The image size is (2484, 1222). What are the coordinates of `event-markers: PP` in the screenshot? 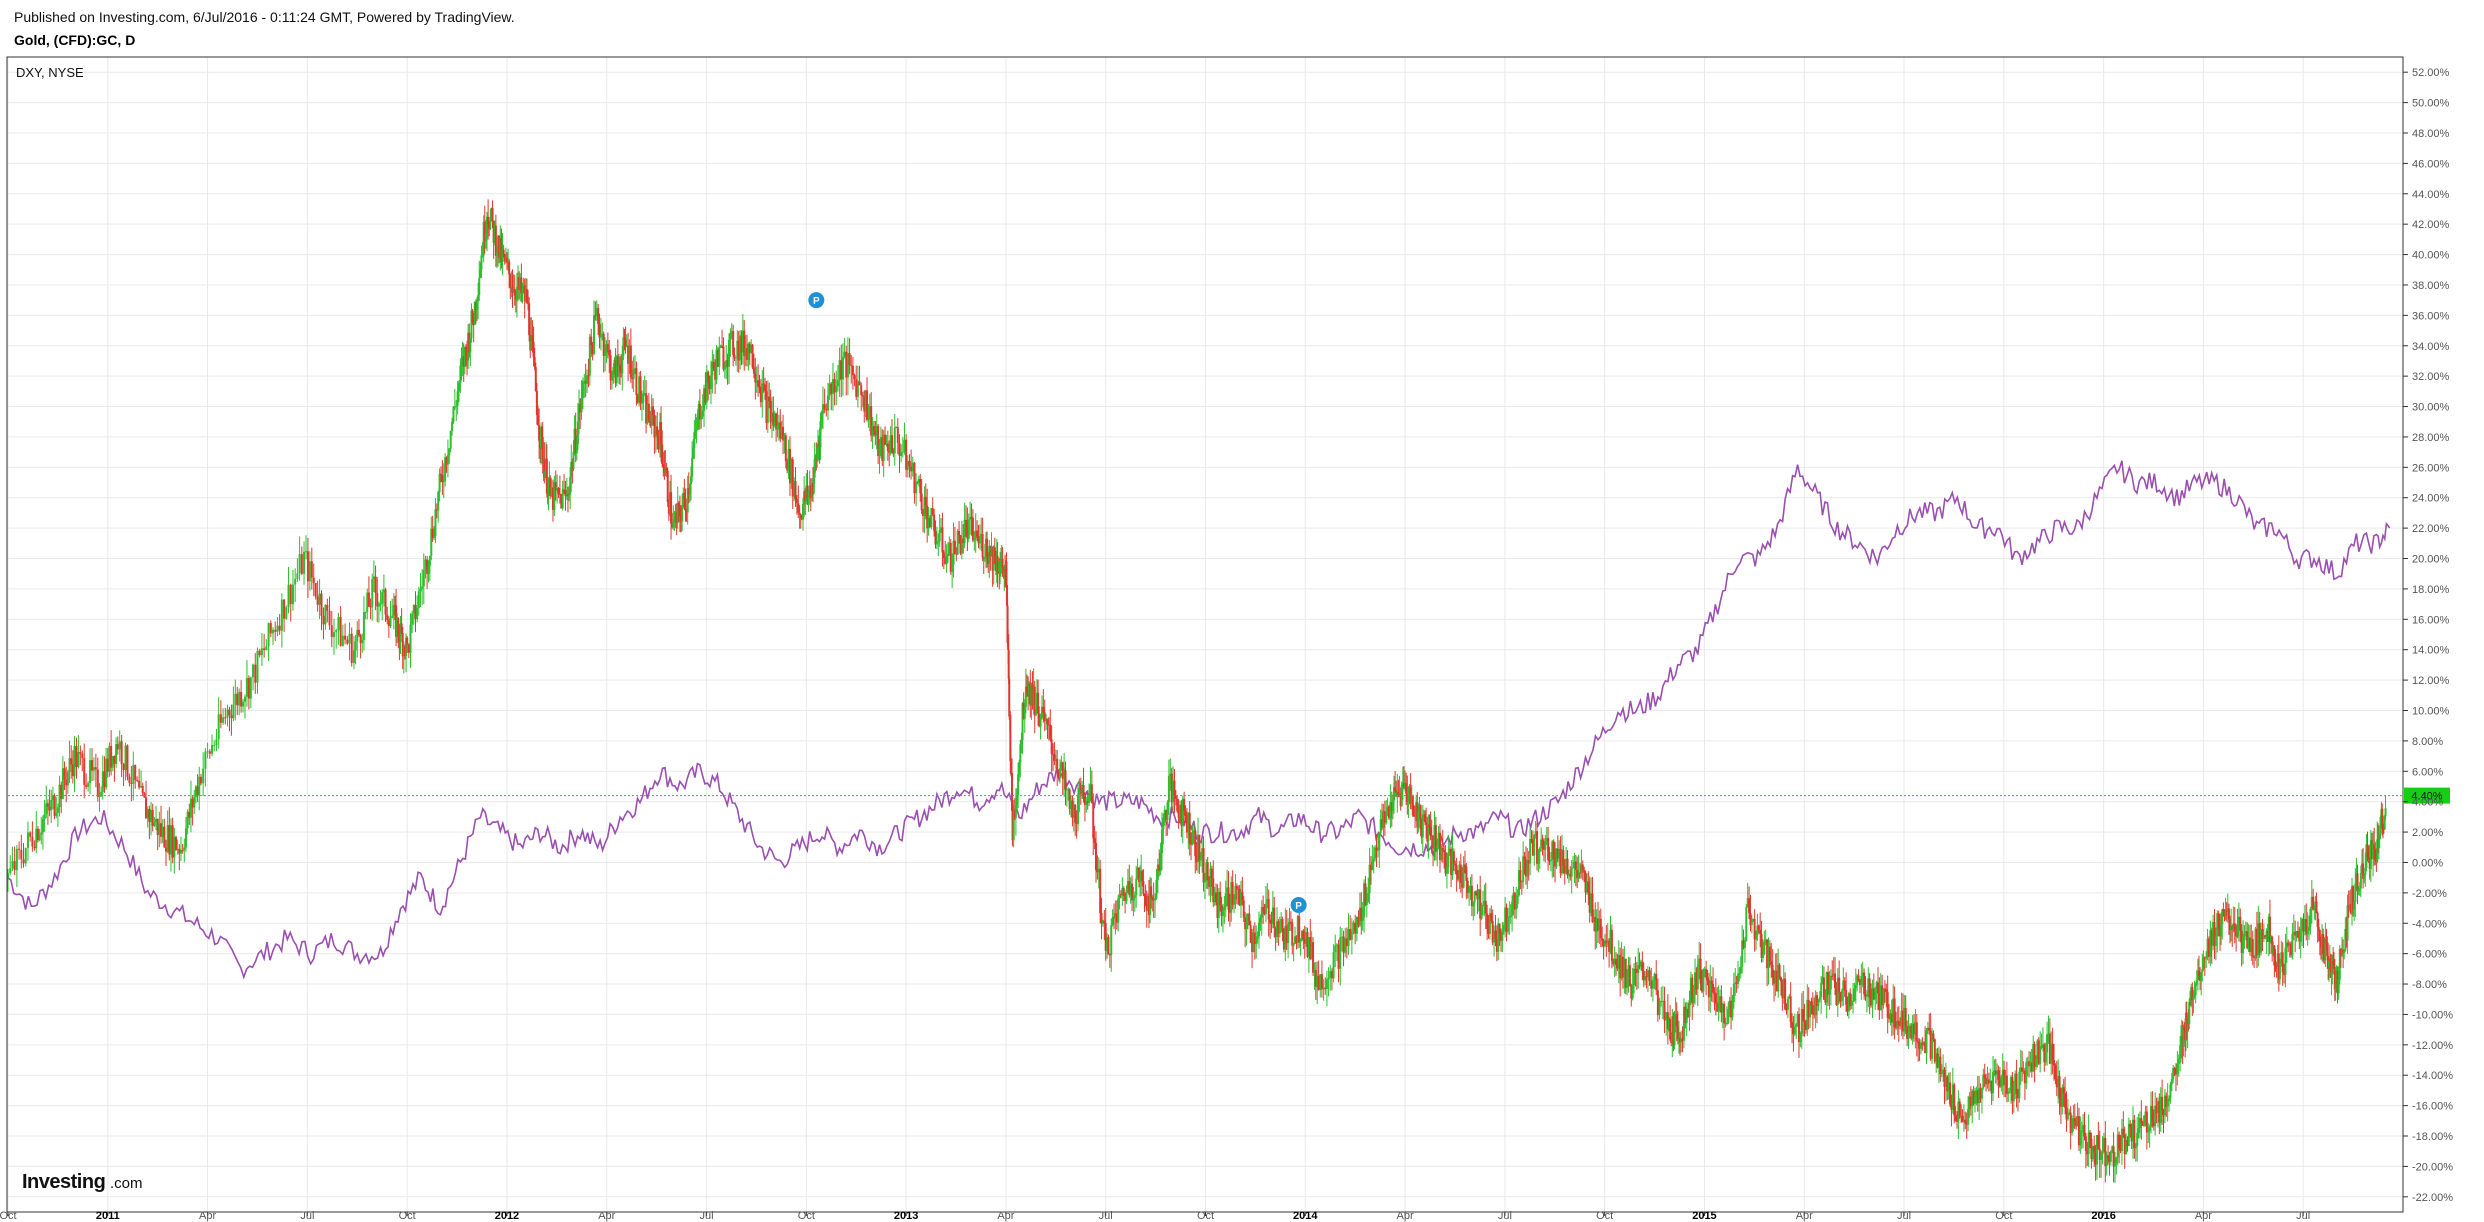 It's located at (1057, 603).